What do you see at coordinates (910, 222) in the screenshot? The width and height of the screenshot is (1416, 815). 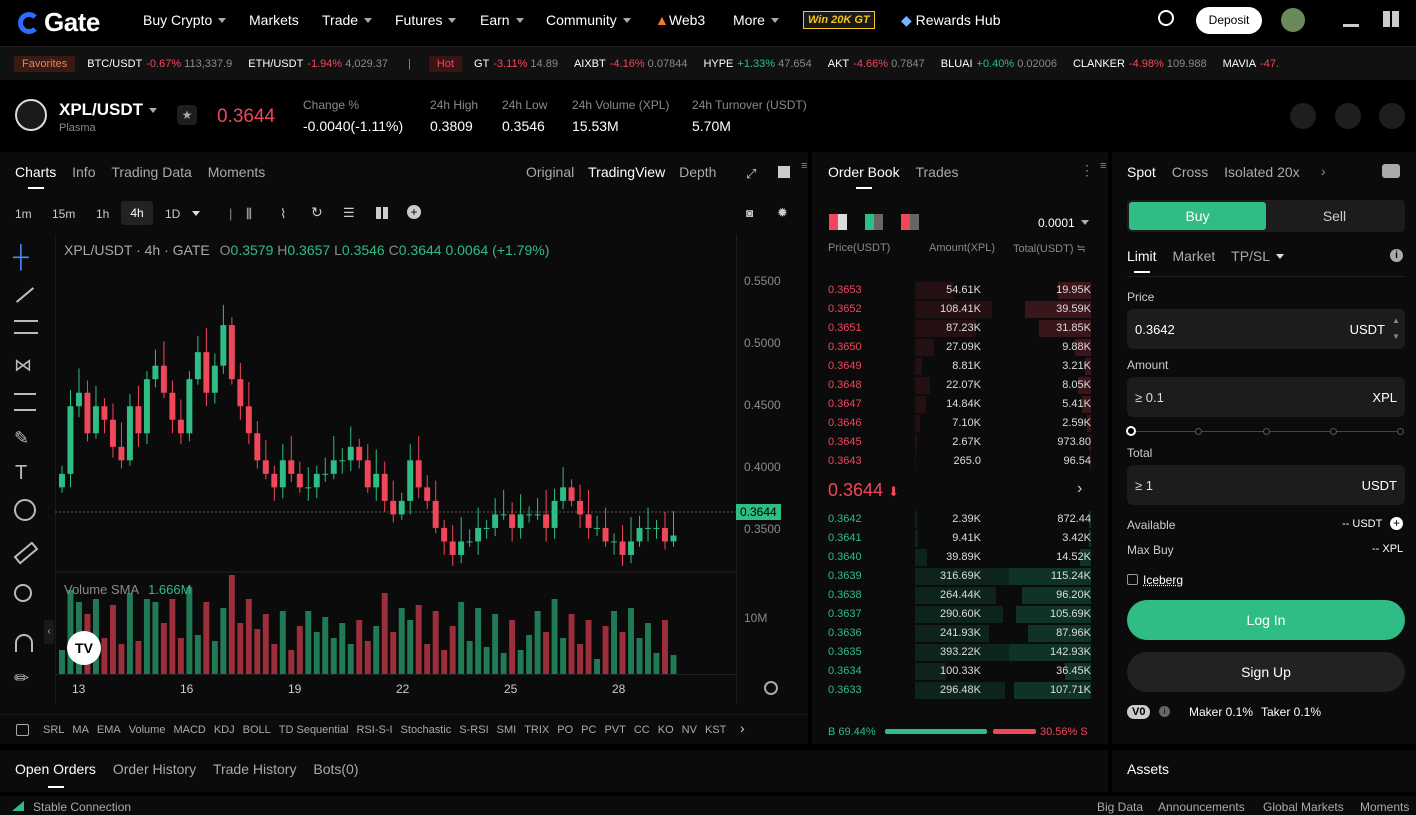 I see `book-view-asks-icon` at bounding box center [910, 222].